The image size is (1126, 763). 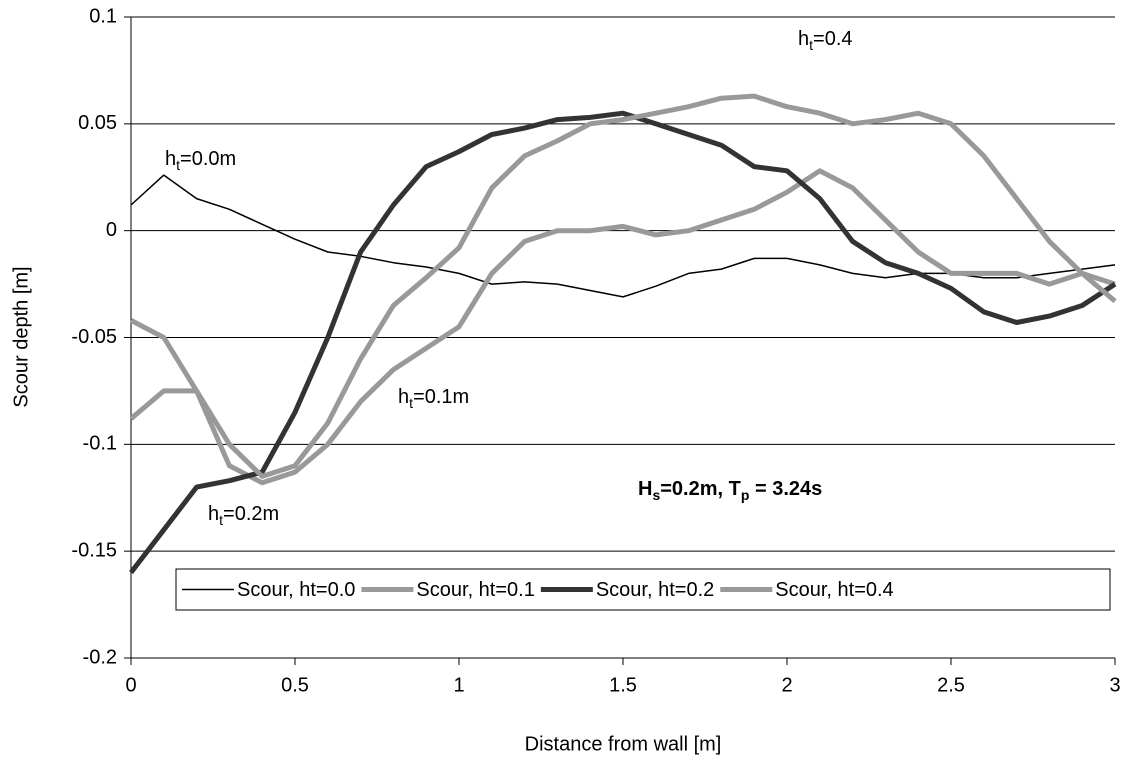 I want to click on y-tick-label: 0.05, so click(x=97, y=123).